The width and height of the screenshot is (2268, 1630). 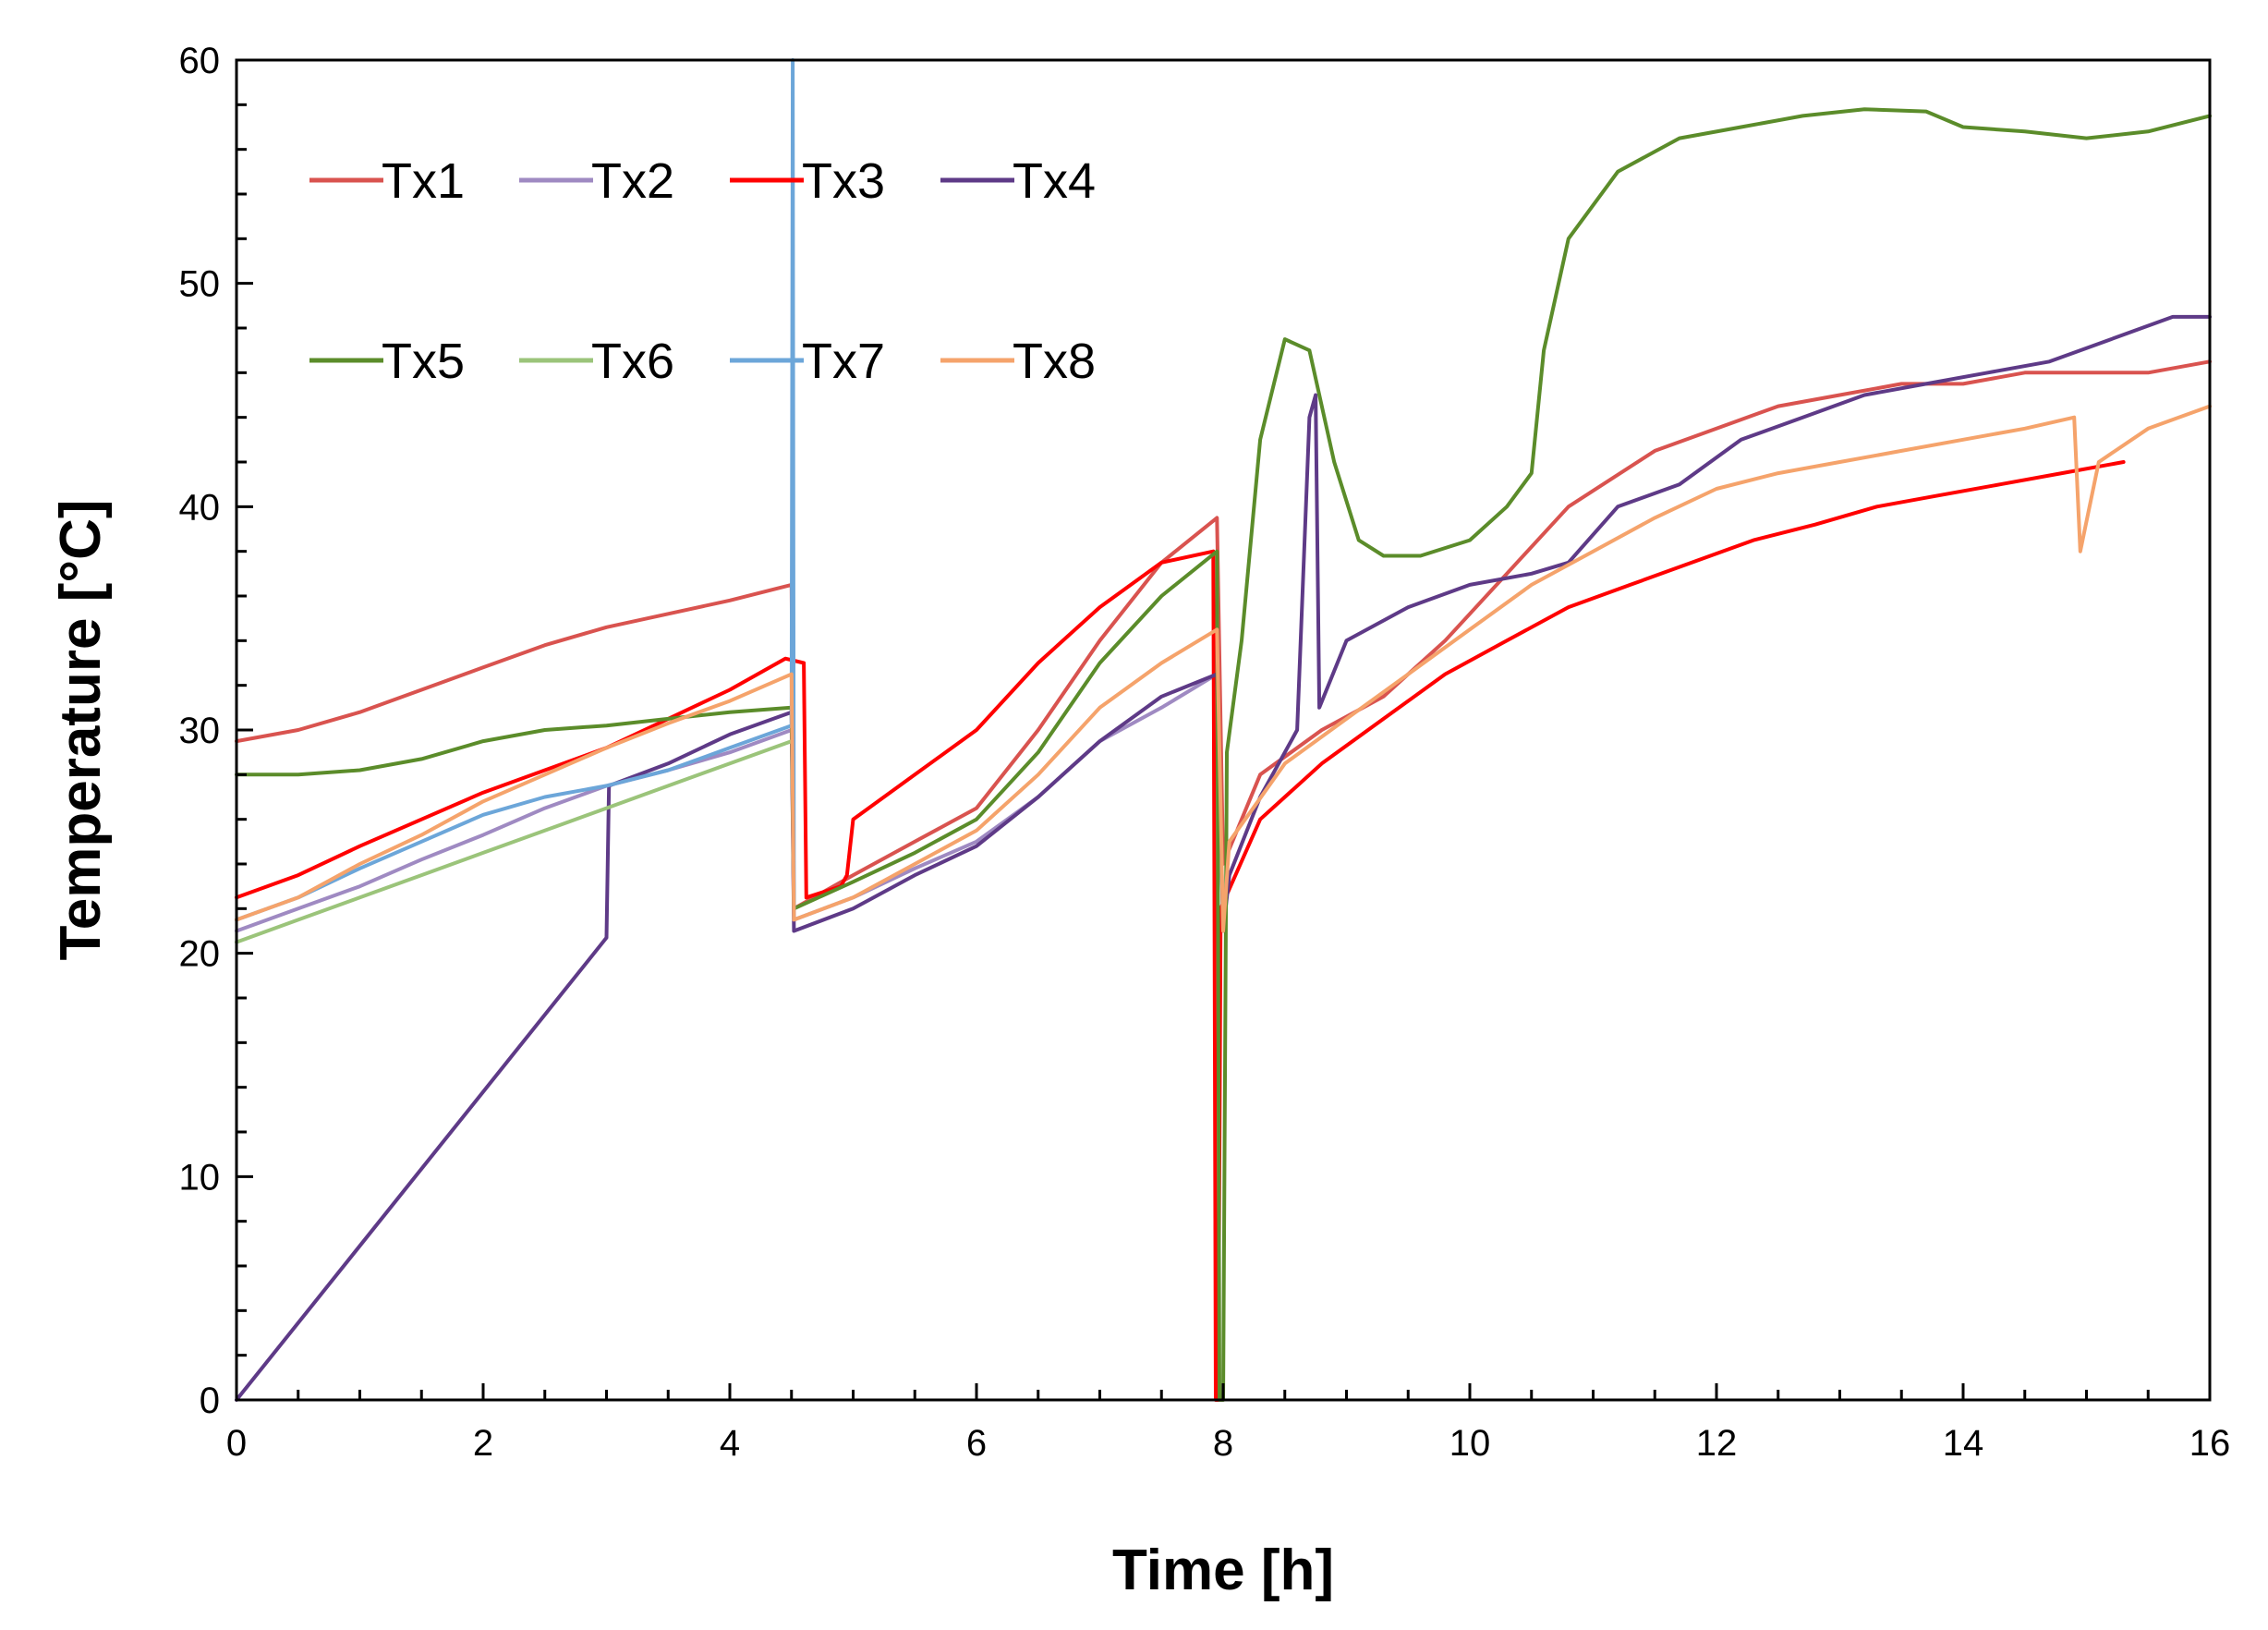 What do you see at coordinates (1054, 181) in the screenshot?
I see `legend-label-tx4: Tx4` at bounding box center [1054, 181].